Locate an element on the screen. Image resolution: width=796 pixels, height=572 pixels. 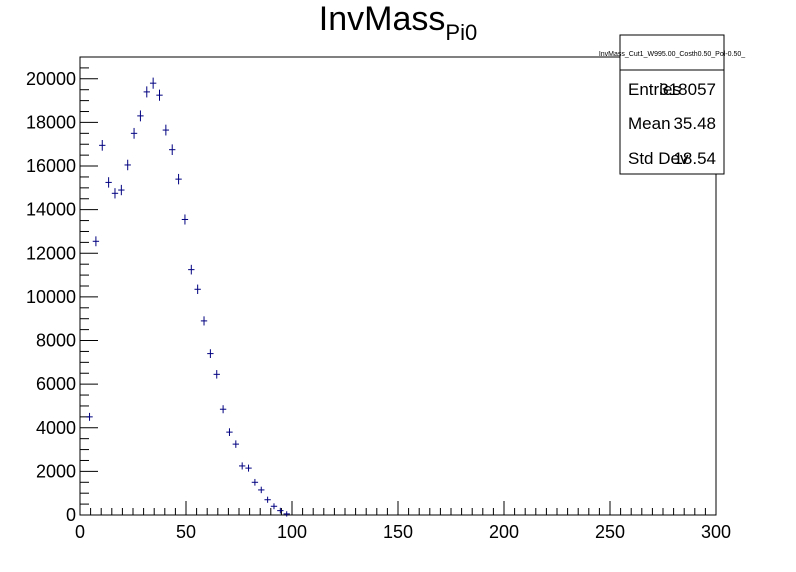
chart-title-main: InvMass is located at coordinates (382, 19).